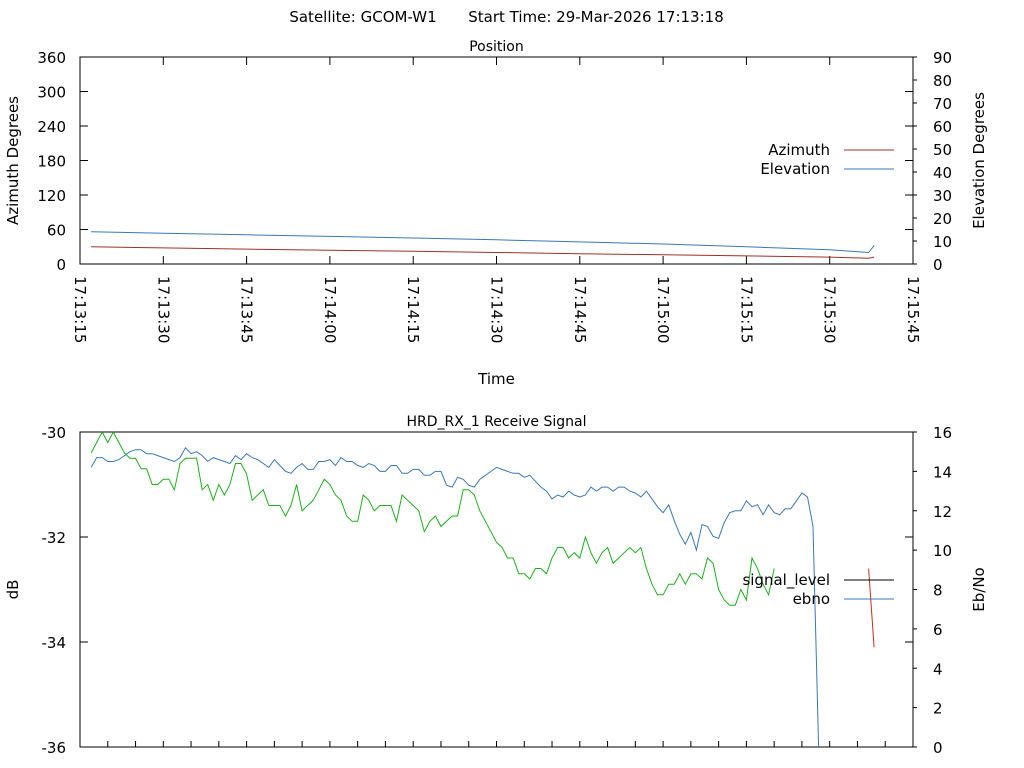 This screenshot has width=1024, height=768. I want to click on x-tick-label: 17:13:30, so click(163, 309).